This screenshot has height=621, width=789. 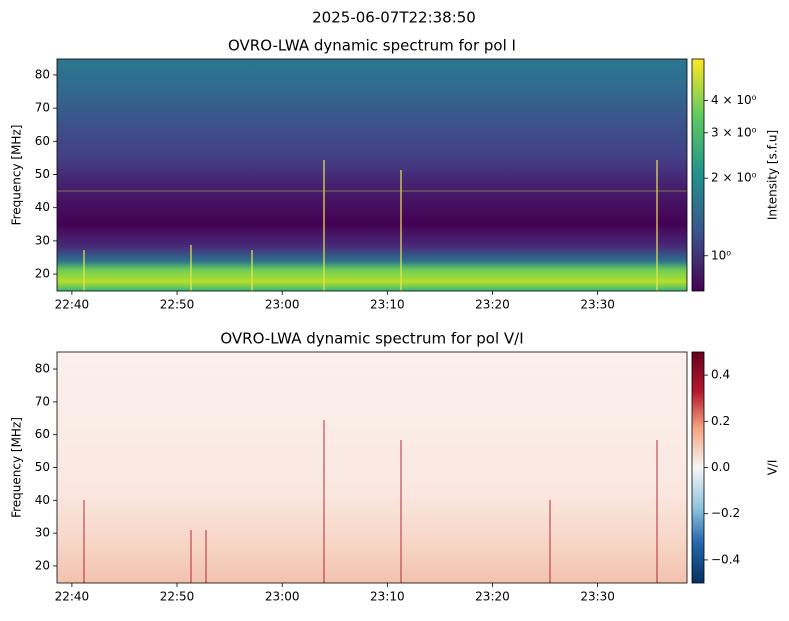 I want to click on colorbar-tick-label: −0.4, so click(x=725, y=559).